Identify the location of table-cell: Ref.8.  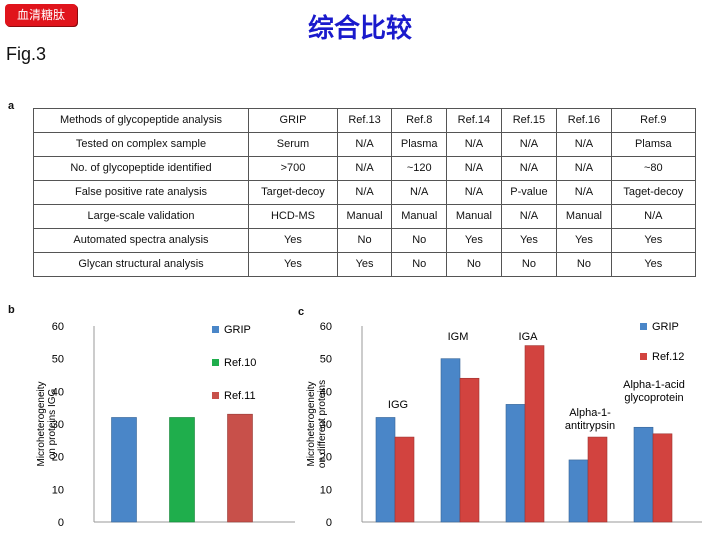
(419, 120).